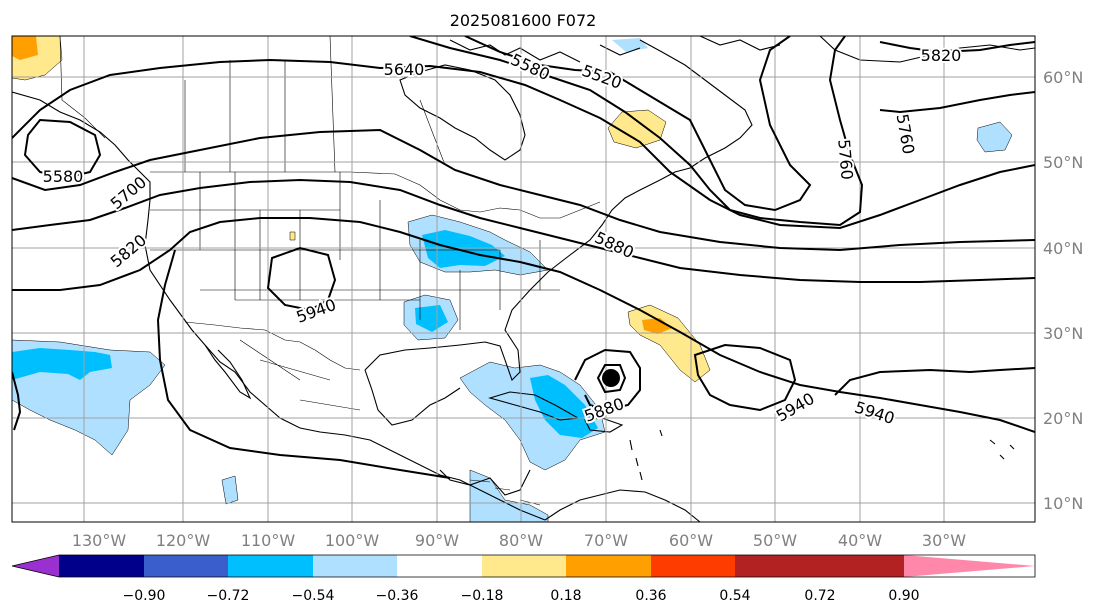 The image size is (1105, 615). I want to click on colorbar-upper-extension, so click(969, 566).